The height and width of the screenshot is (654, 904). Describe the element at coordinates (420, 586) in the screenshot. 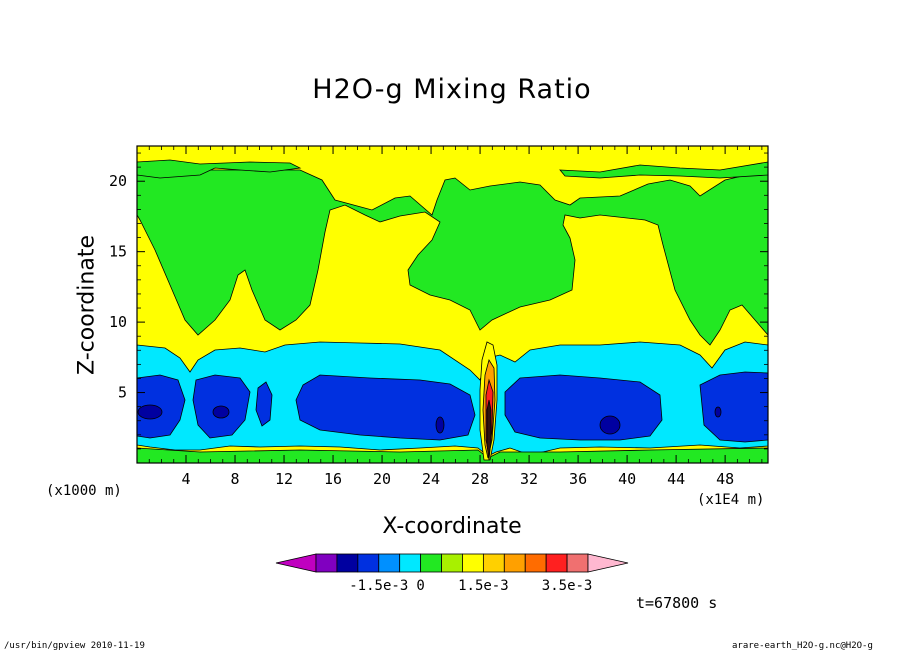

I see `colorbar-label: 0` at that location.